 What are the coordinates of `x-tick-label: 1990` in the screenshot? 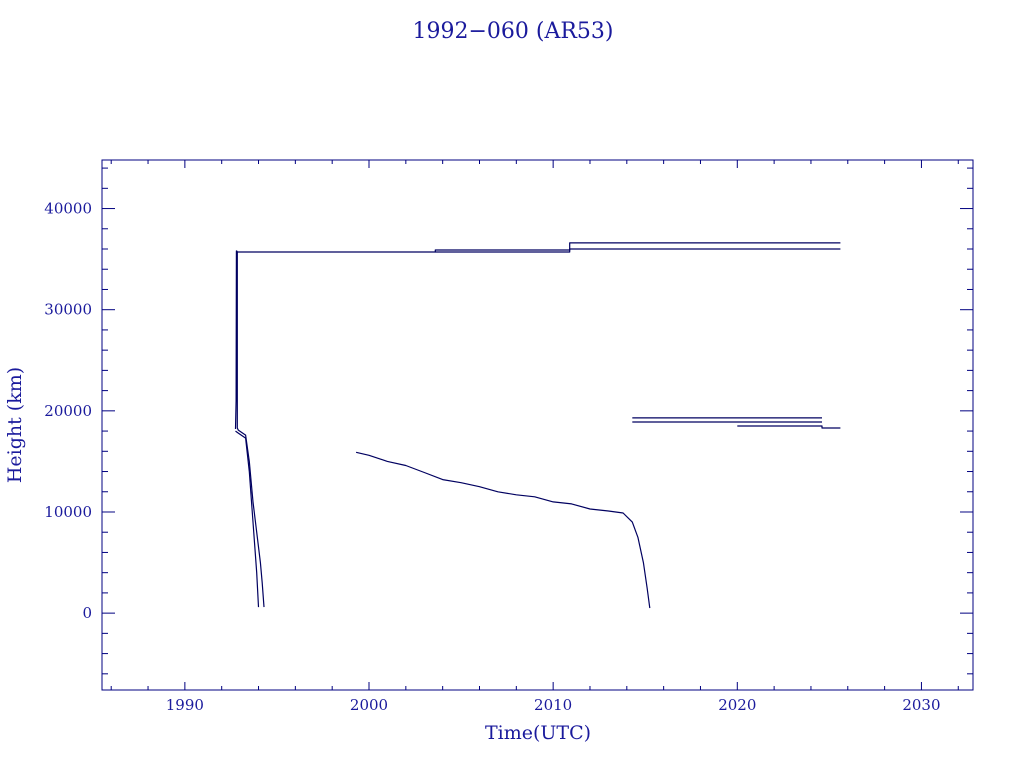 It's located at (185, 705).